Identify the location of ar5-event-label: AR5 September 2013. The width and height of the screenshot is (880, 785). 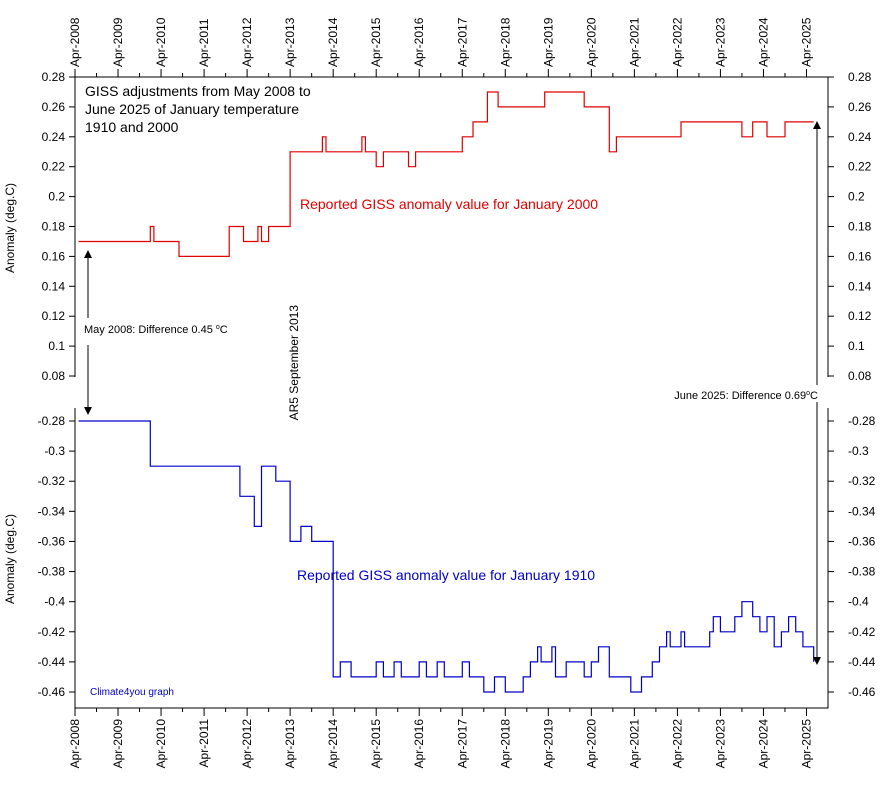
(294, 363).